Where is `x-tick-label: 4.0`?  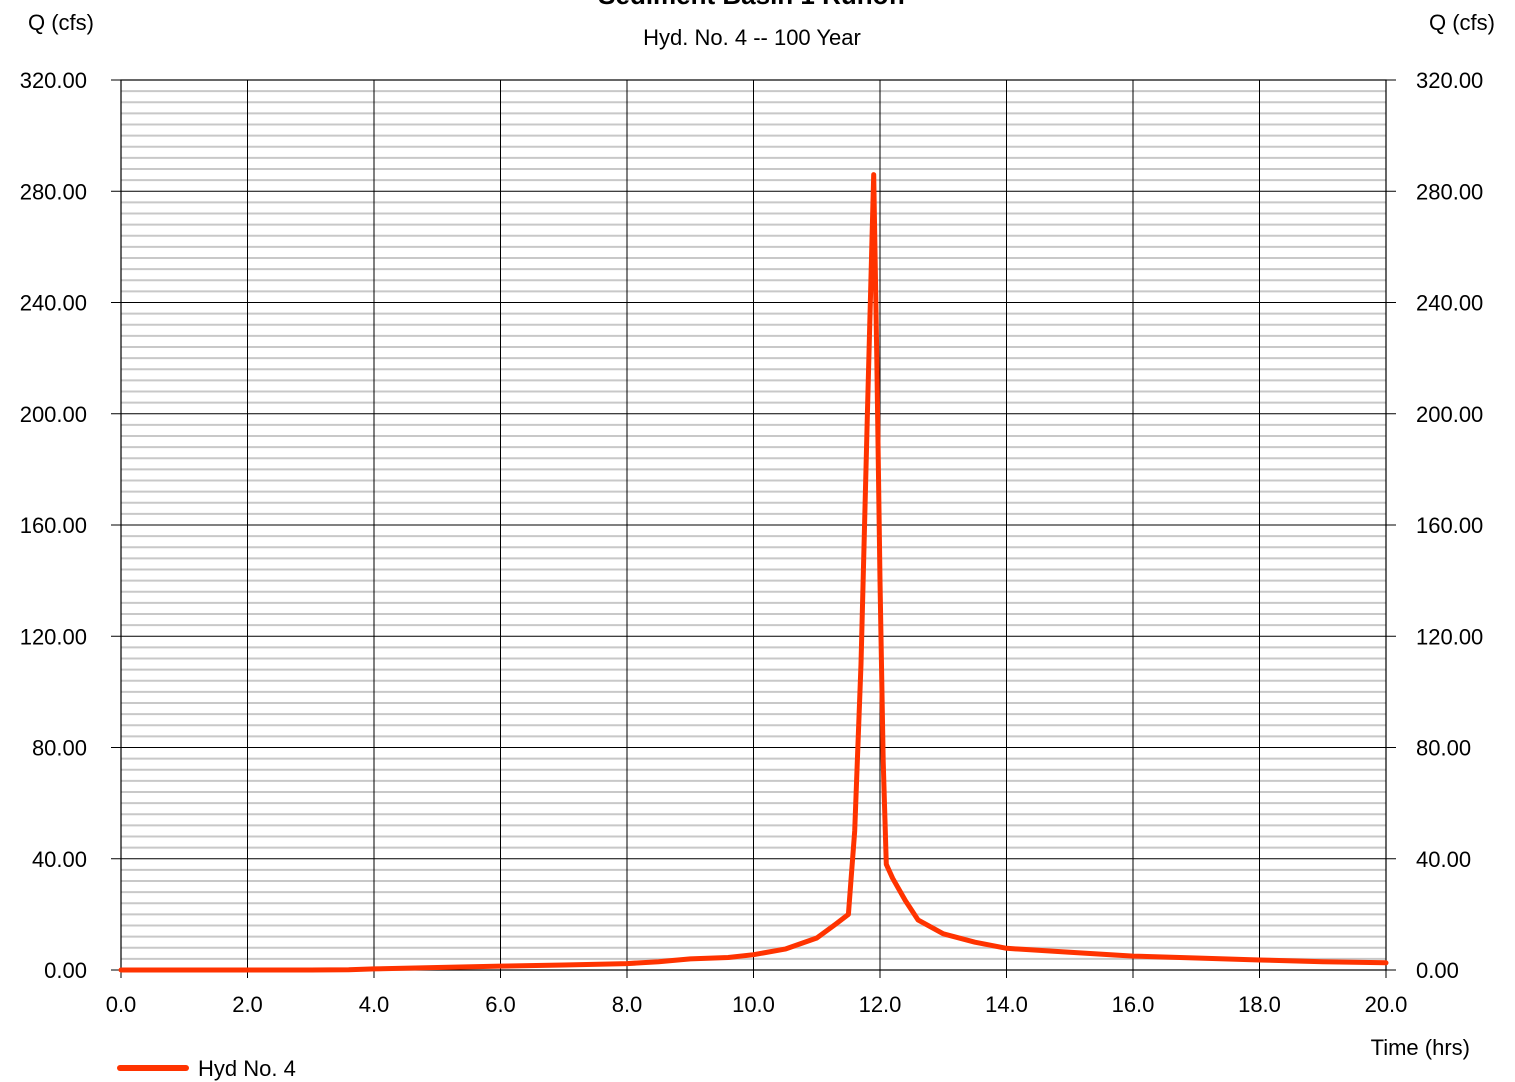 x-tick-label: 4.0 is located at coordinates (374, 1004).